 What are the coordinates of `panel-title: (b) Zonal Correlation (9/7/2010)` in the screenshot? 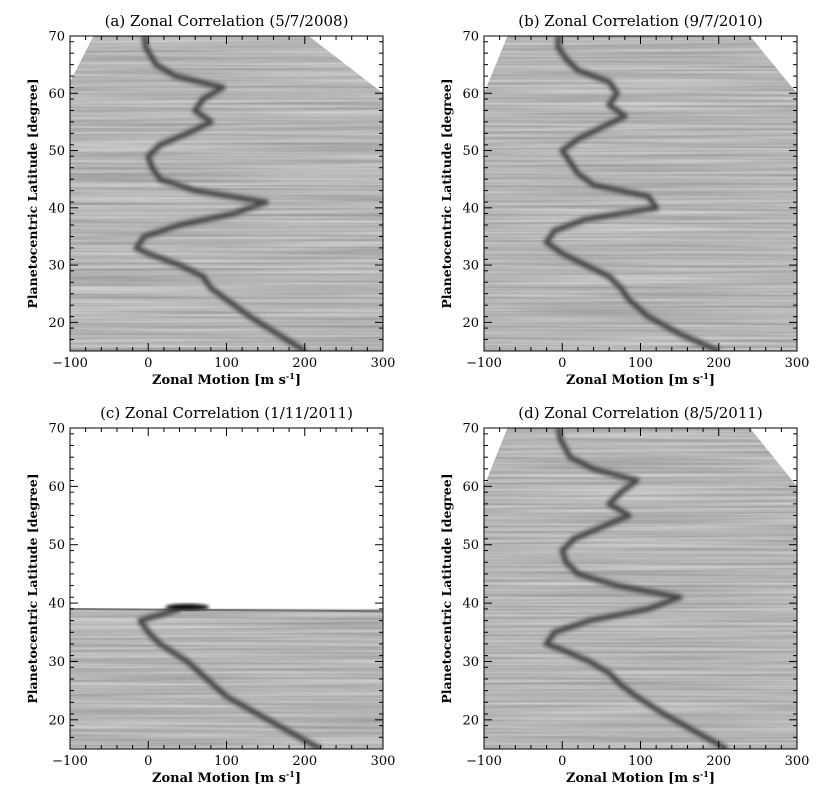 It's located at (640, 21).